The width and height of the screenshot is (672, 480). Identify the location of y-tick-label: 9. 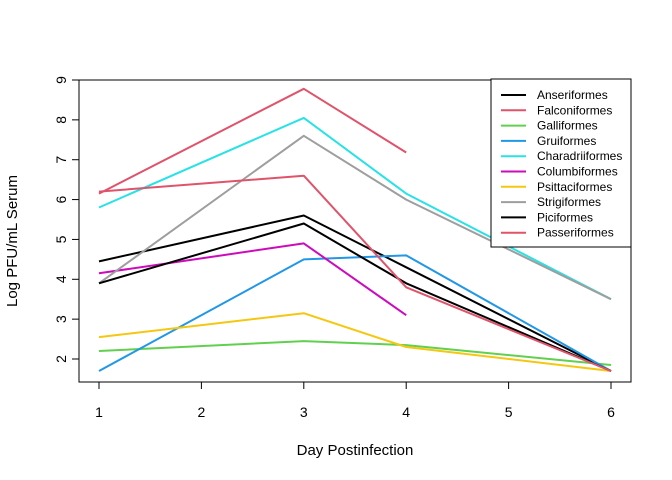
(61, 80).